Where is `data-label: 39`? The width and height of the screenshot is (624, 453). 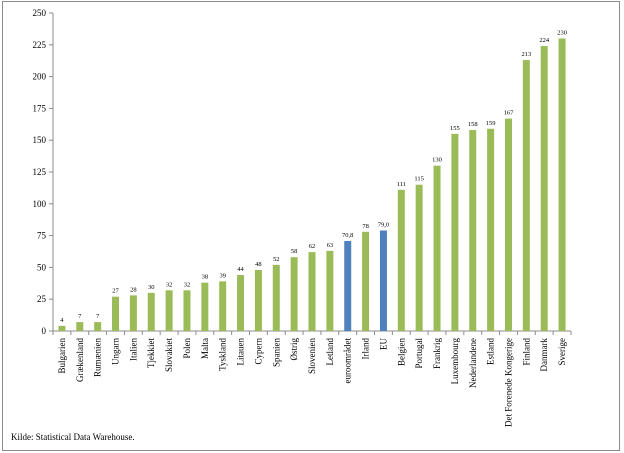 data-label: 39 is located at coordinates (222, 275).